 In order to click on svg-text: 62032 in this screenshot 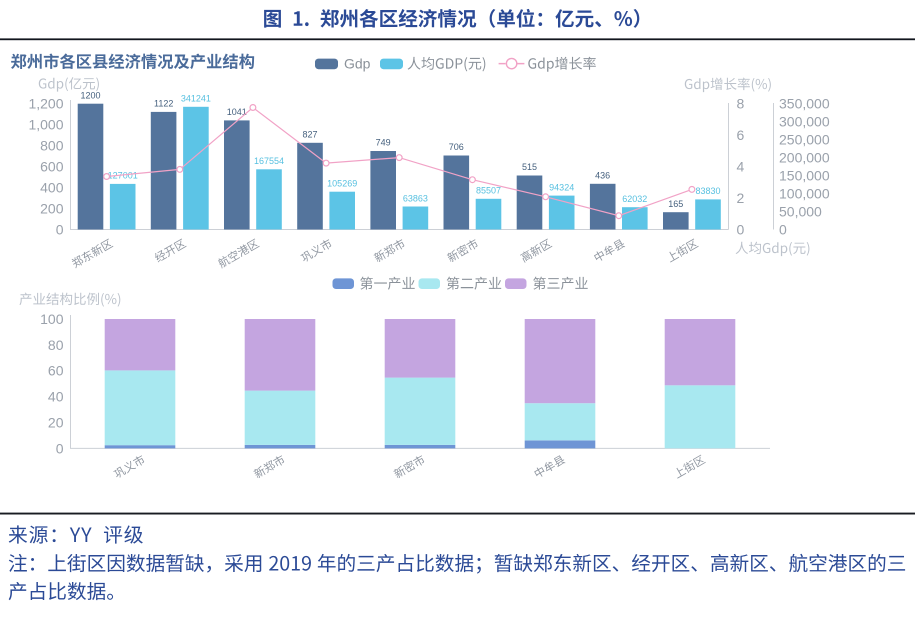, I will do `click(634, 199)`.